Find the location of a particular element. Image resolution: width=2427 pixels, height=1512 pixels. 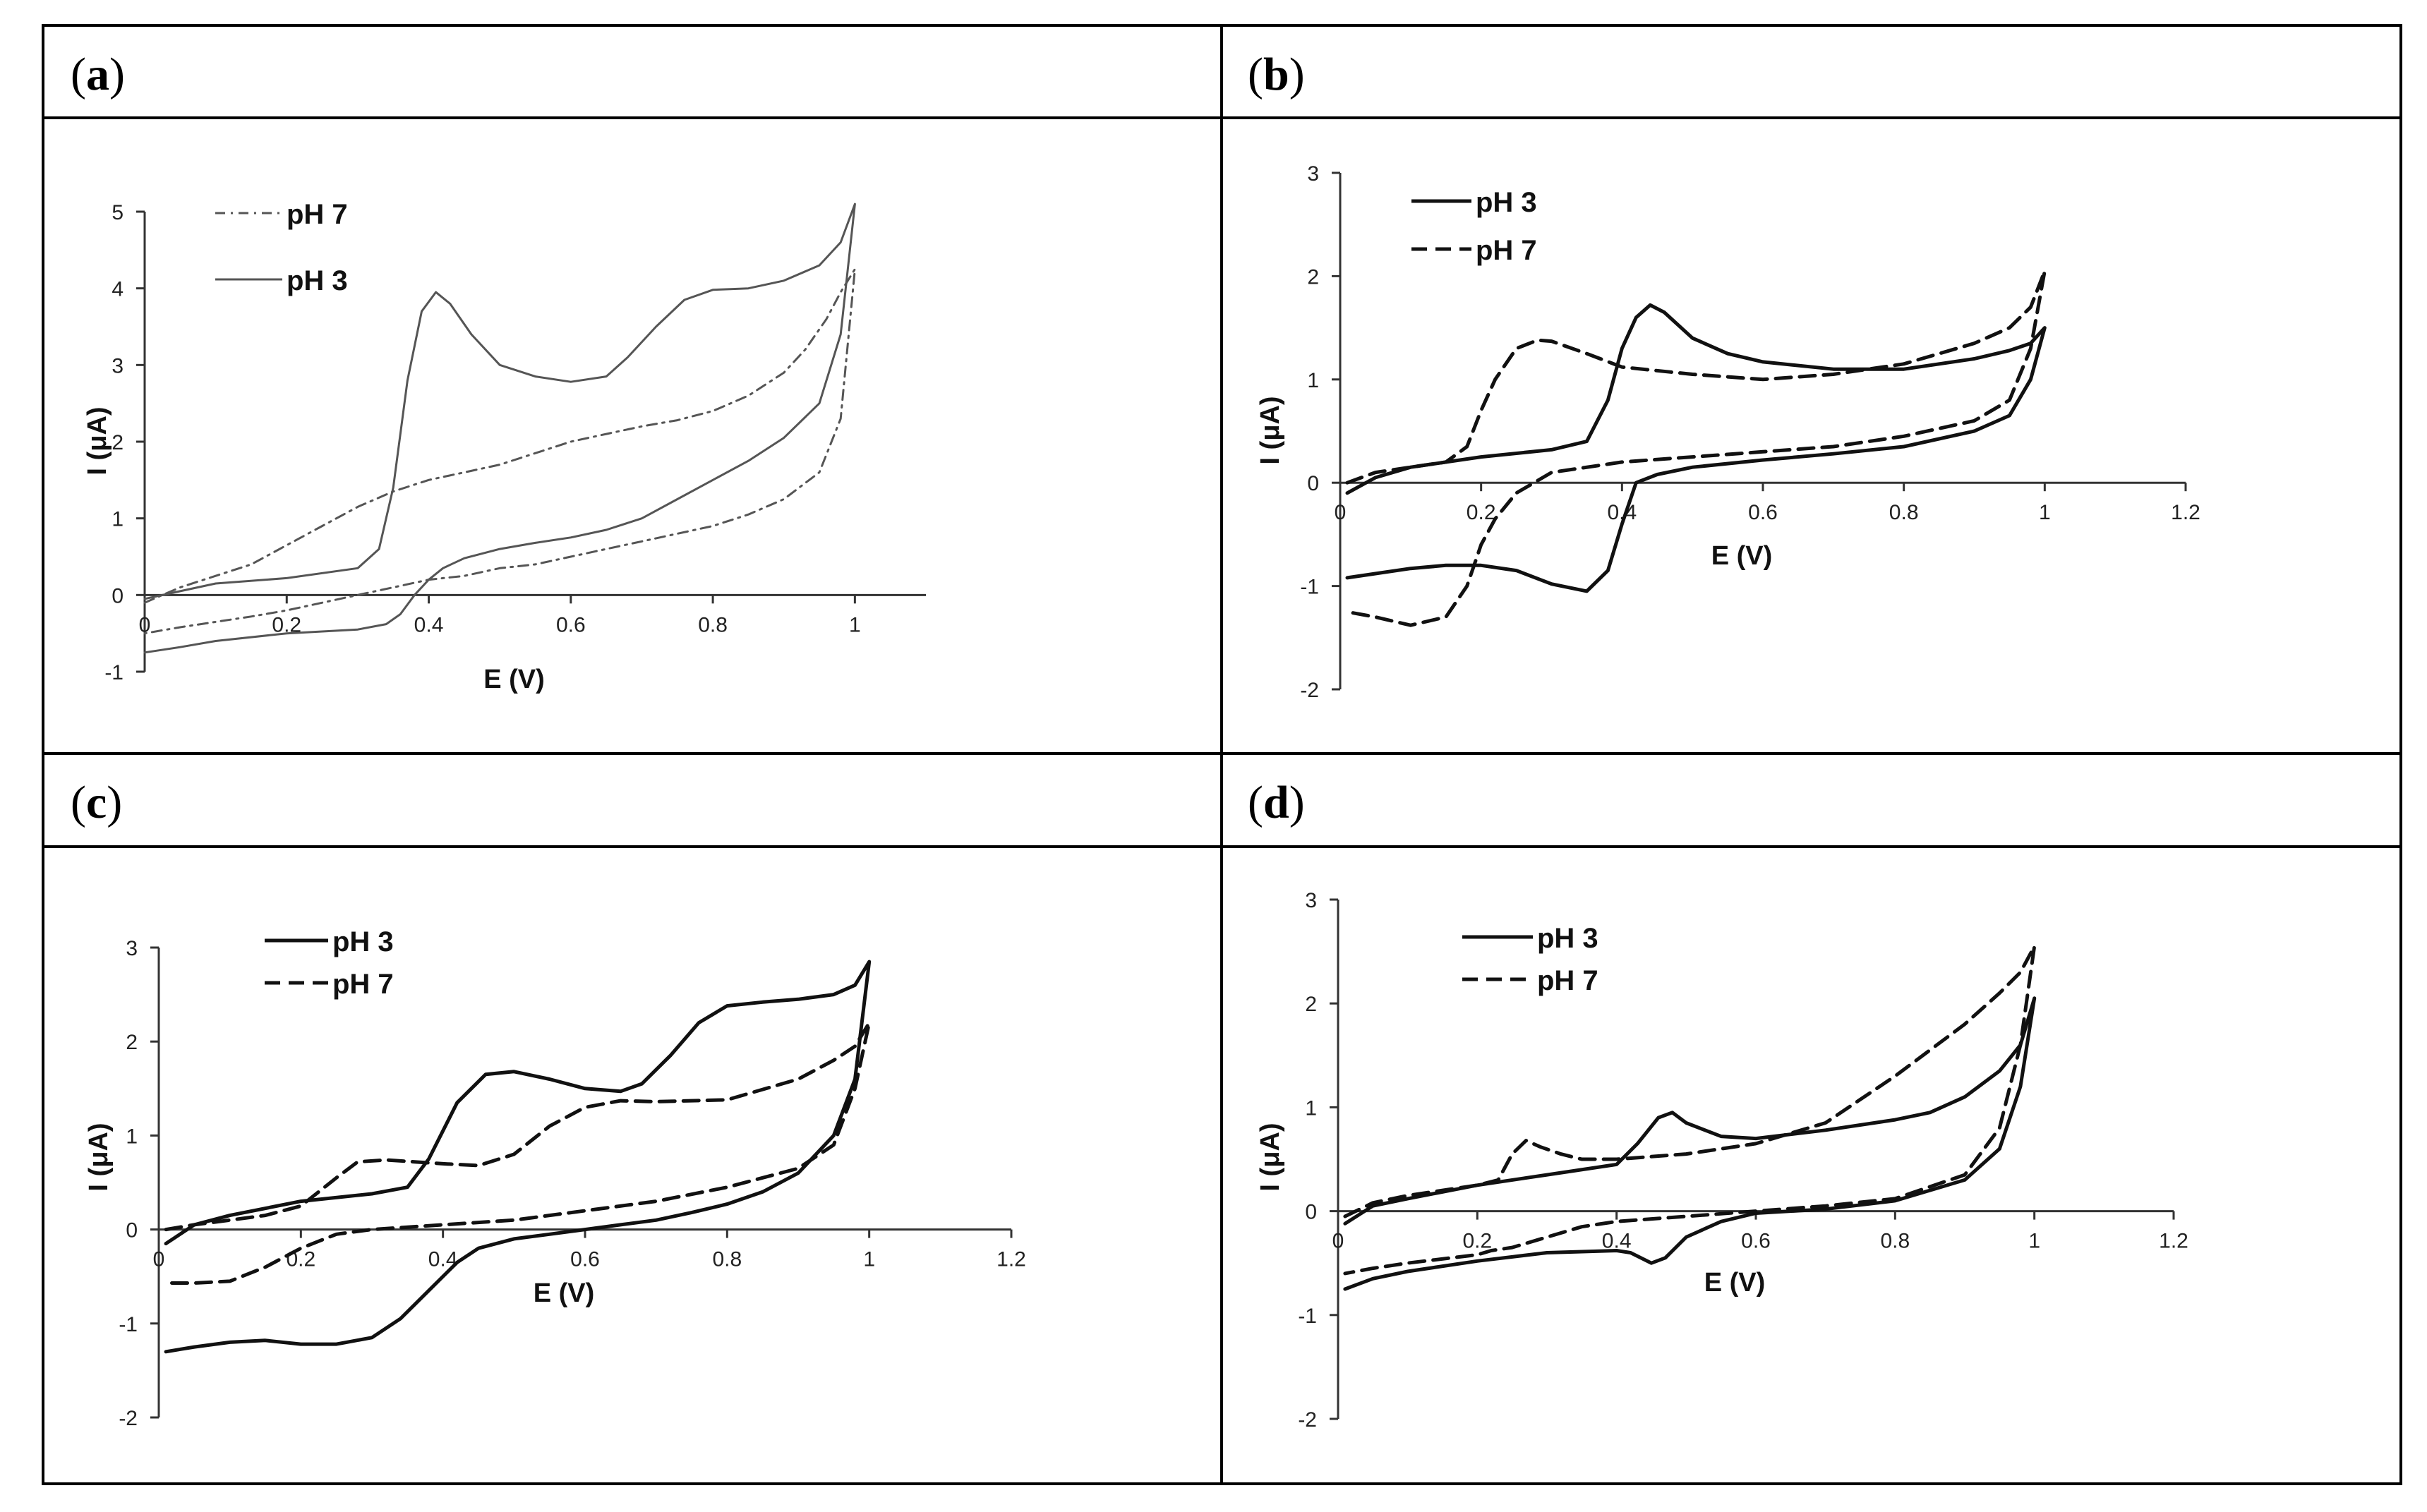

panel-label-a-letter: a is located at coordinates (97, 74).